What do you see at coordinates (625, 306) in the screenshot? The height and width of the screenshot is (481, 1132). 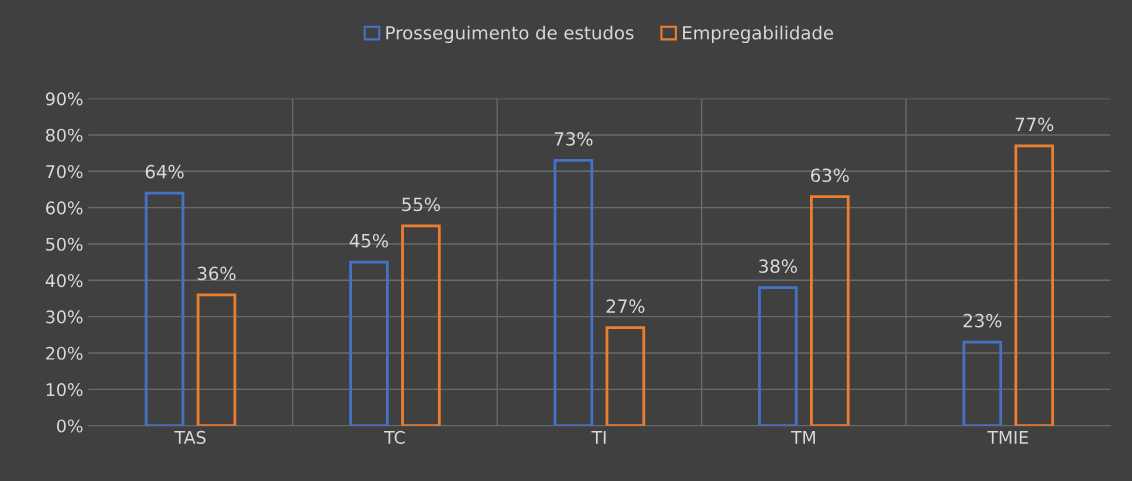 I see `data-label: 27%` at bounding box center [625, 306].